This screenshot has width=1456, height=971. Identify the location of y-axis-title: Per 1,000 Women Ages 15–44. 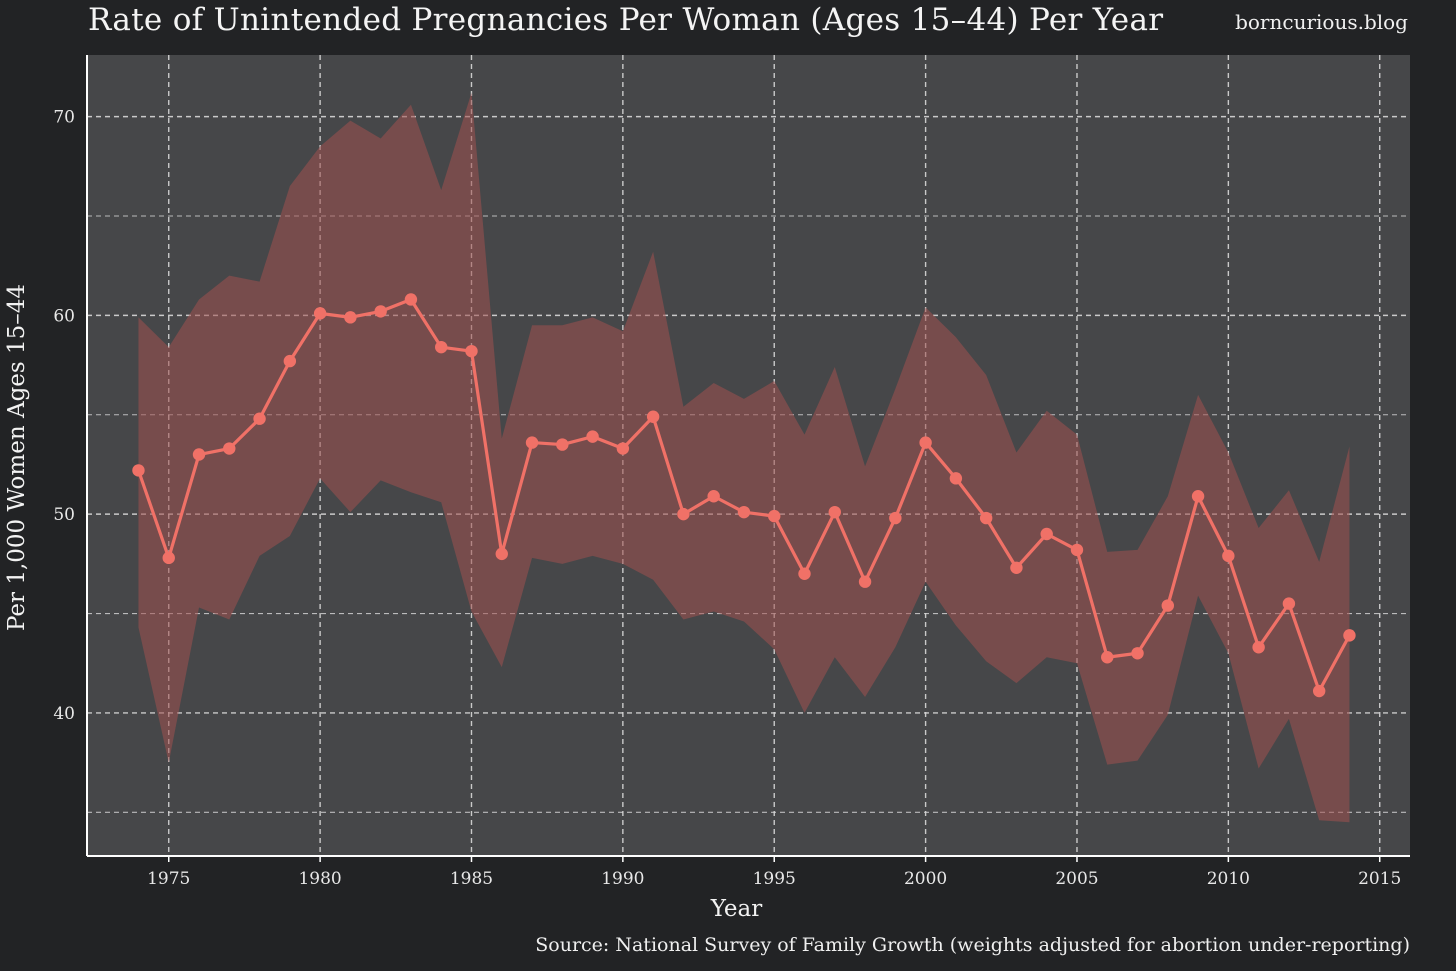
(17, 457).